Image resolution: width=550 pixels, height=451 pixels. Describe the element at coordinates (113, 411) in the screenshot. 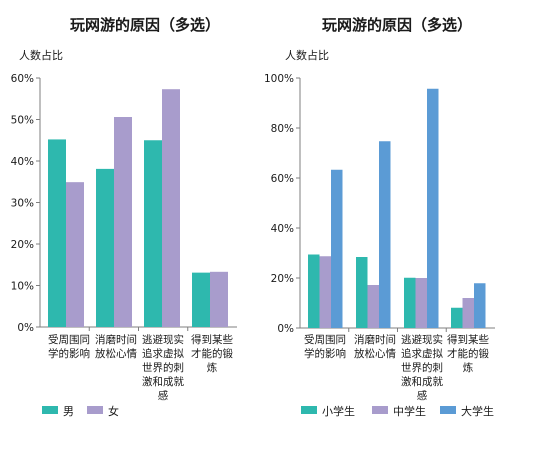

I see `legend-label: 女` at that location.